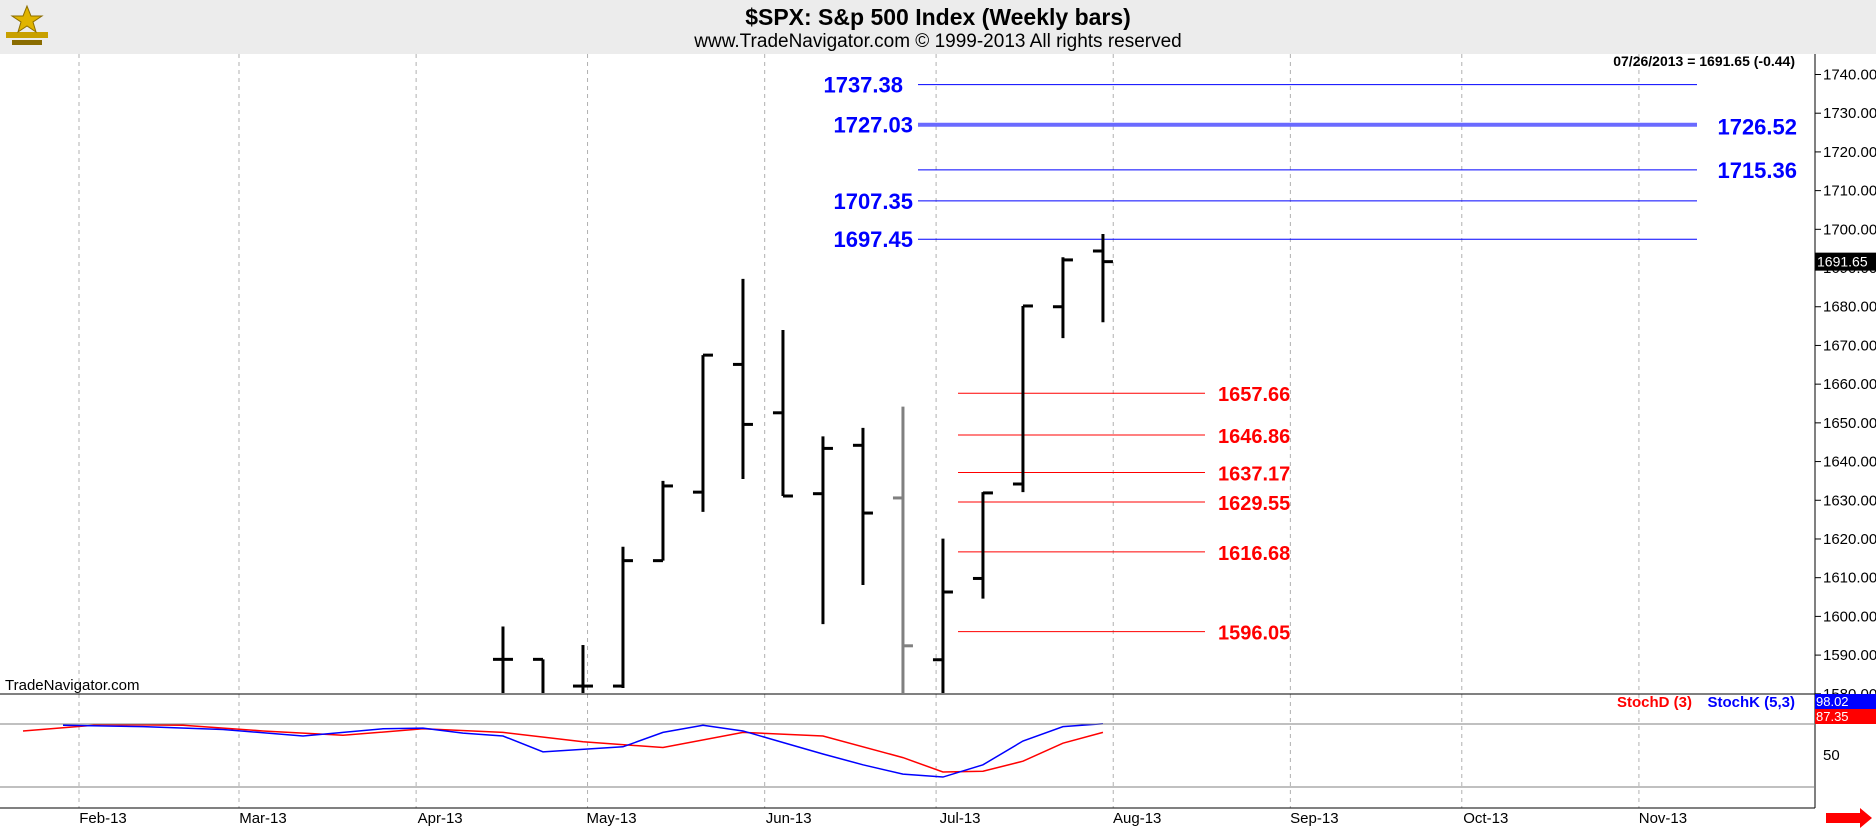 This screenshot has height=828, width=1876. I want to click on chart-header, so click(938, 27).